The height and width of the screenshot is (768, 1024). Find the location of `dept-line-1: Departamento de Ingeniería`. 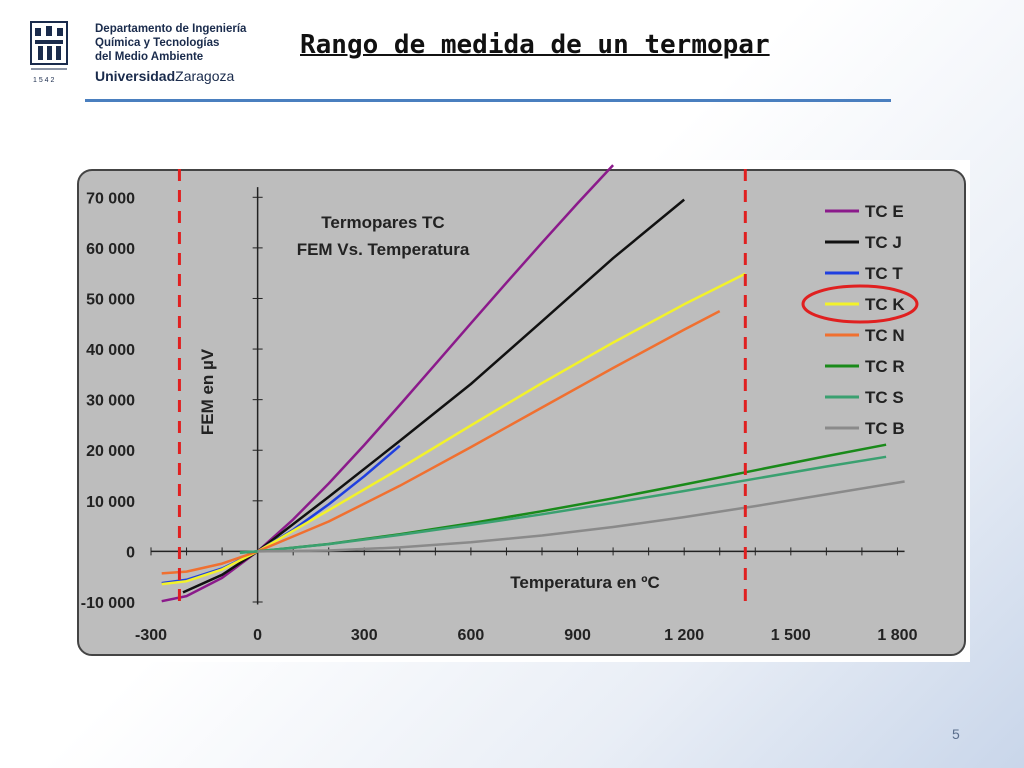

dept-line-1: Departamento de Ingeniería is located at coordinates (171, 29).